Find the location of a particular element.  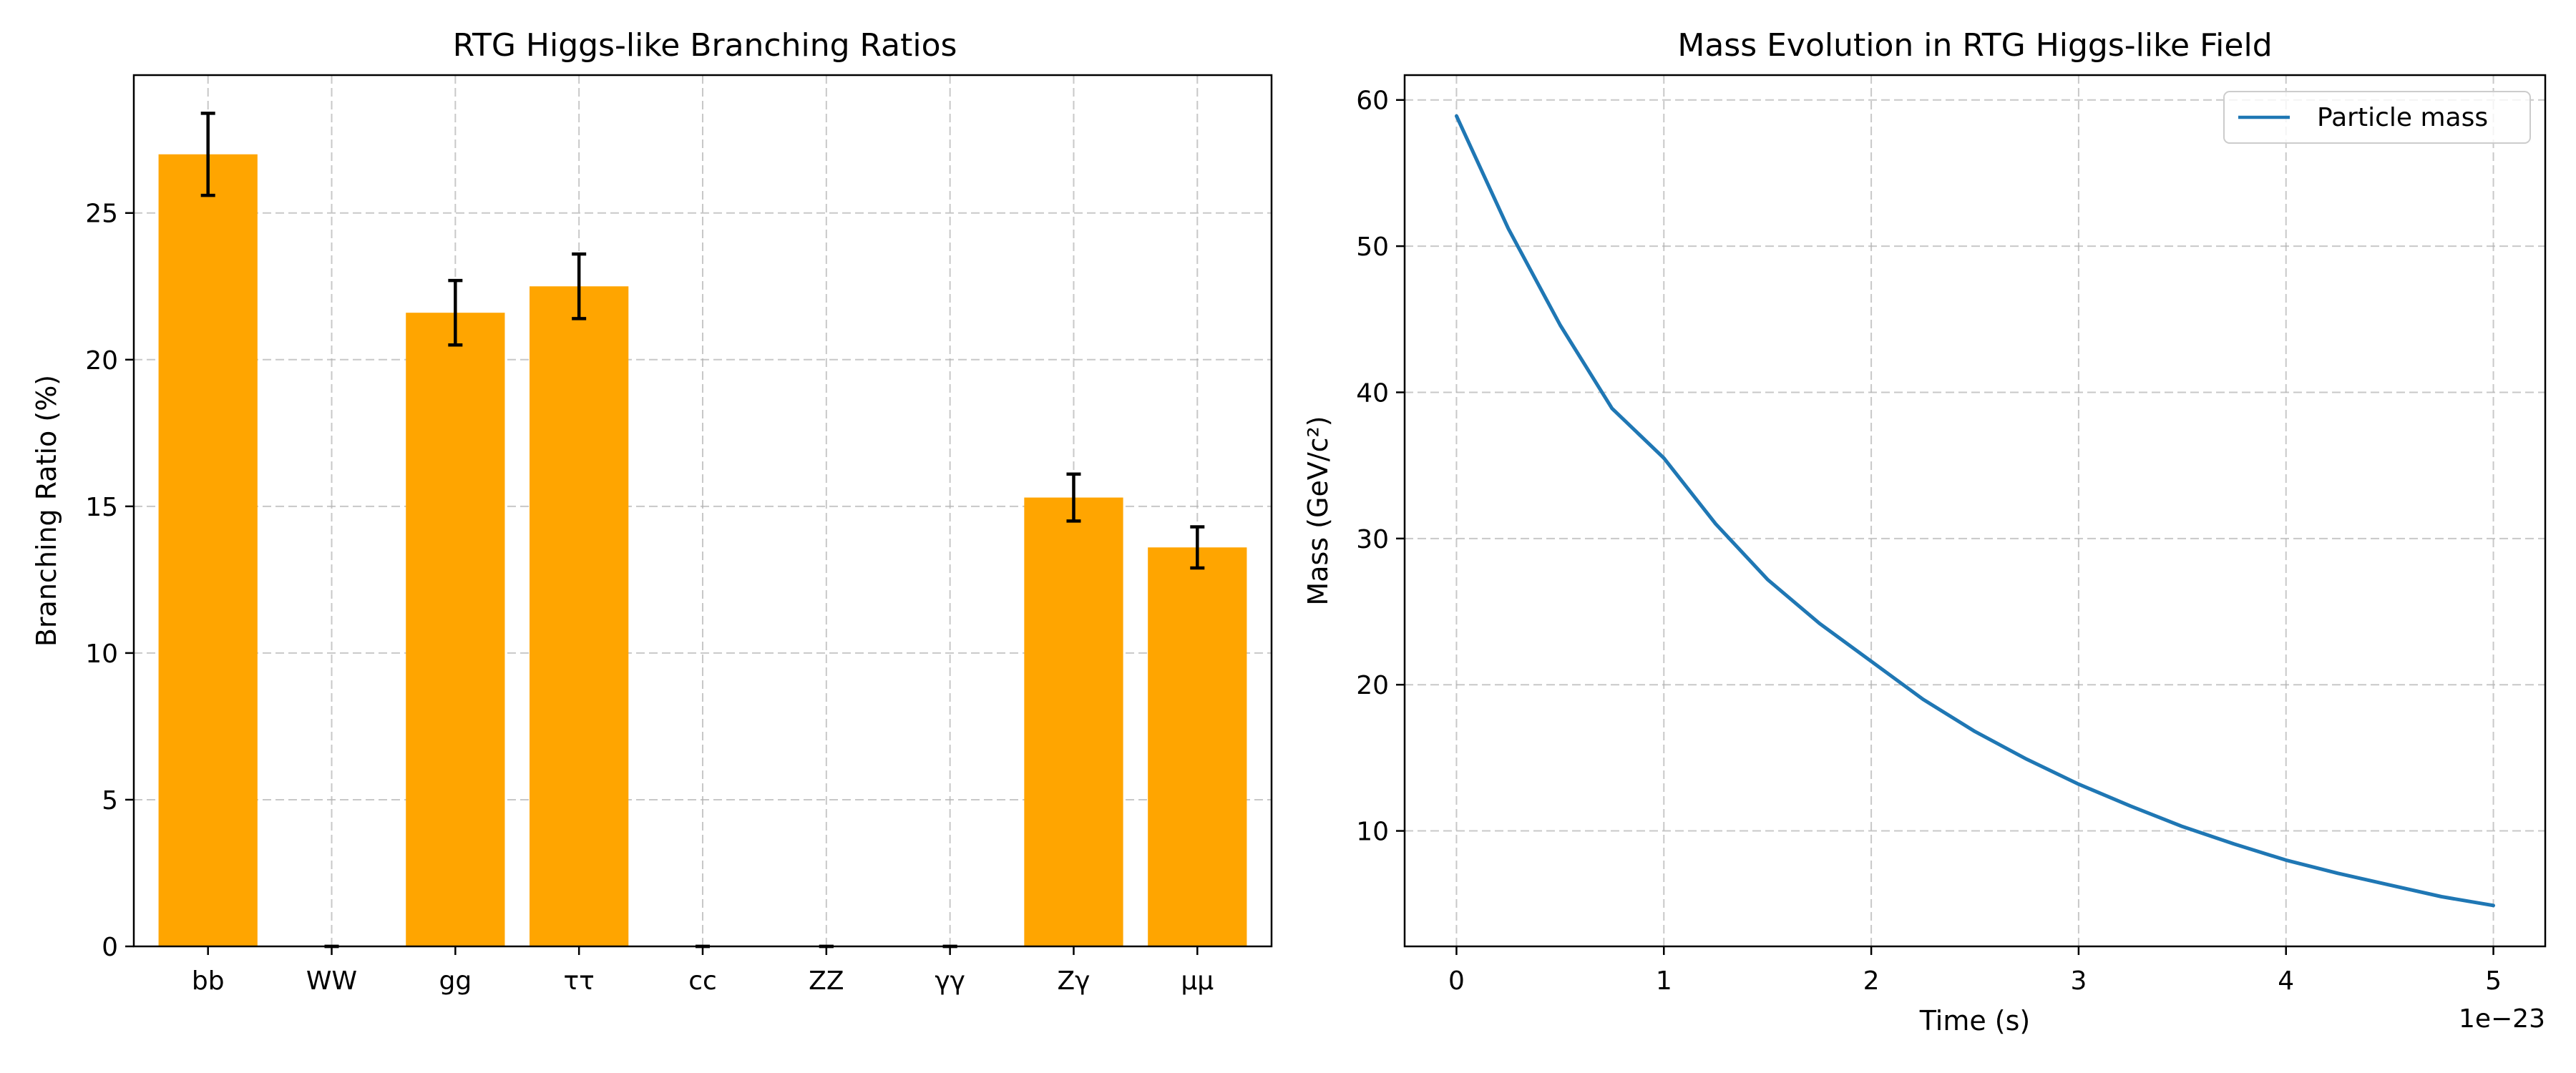

left-x-tick-label: WW is located at coordinates (331, 981).